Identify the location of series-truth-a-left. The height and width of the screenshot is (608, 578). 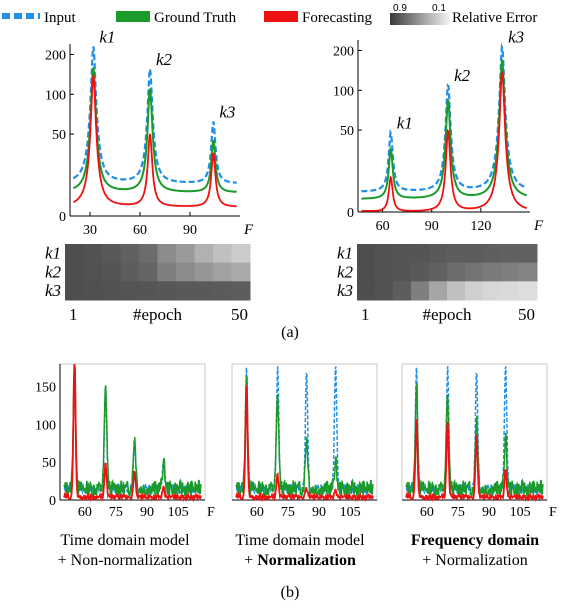
(154, 130).